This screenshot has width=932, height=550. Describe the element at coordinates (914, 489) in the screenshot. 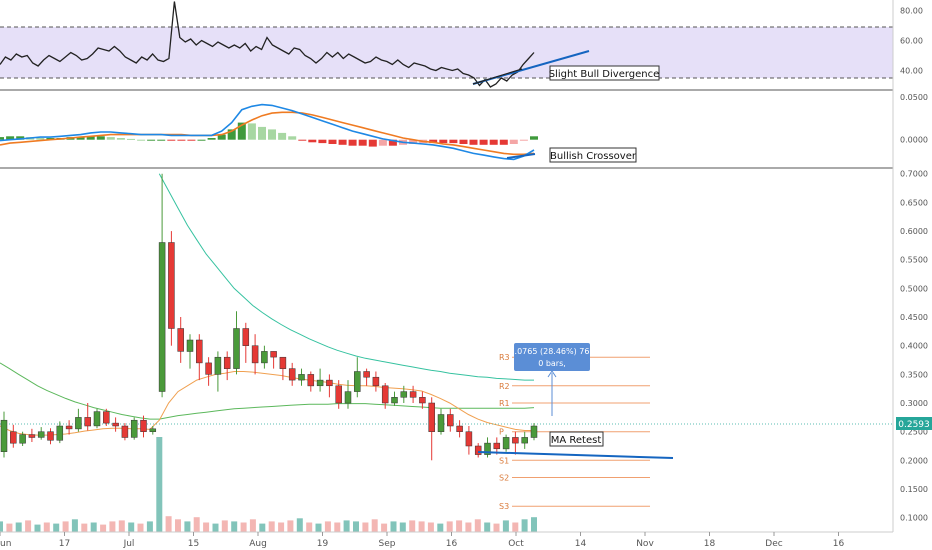

I see `price-tick-label: 0.1500` at that location.